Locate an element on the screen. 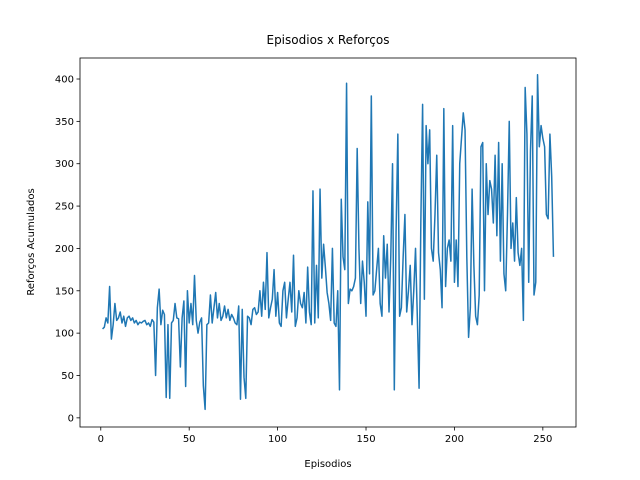 This screenshot has height=480, width=640. chart-title: Episodios x Reforços is located at coordinates (327, 40).